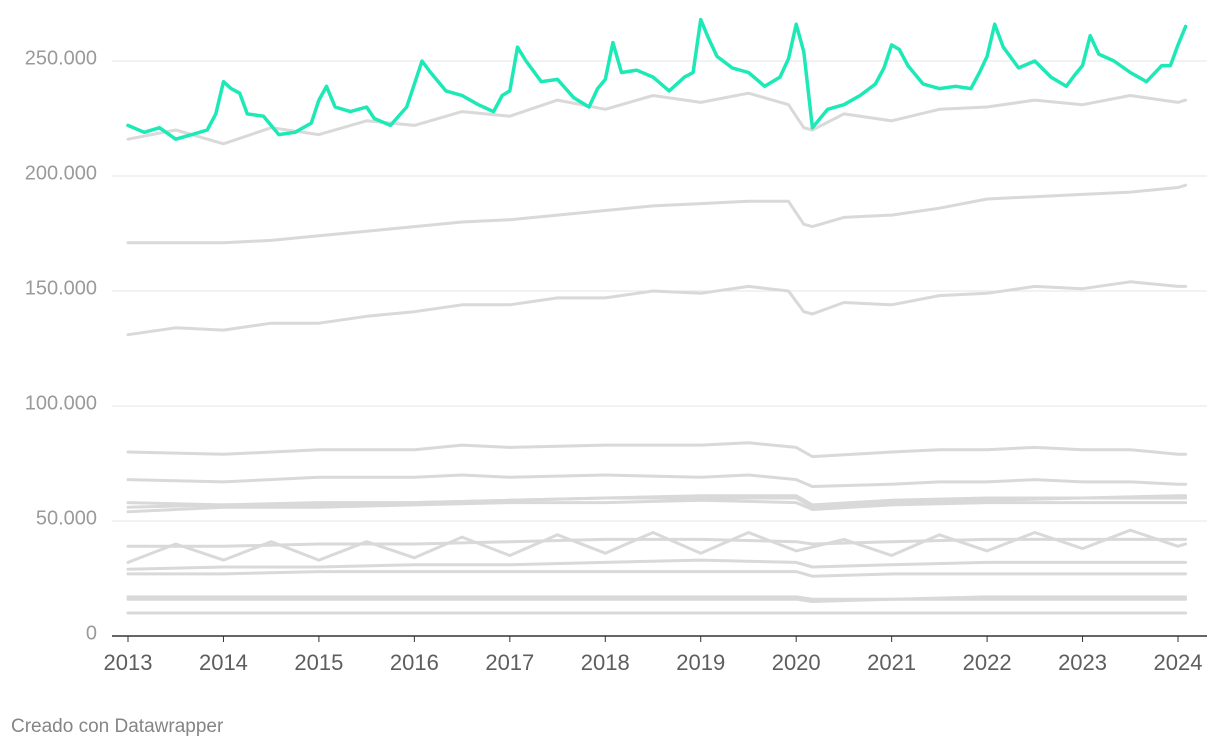 Image resolution: width=1220 pixels, height=752 pixels. I want to click on y-tick-label: 150.000, so click(61, 288).